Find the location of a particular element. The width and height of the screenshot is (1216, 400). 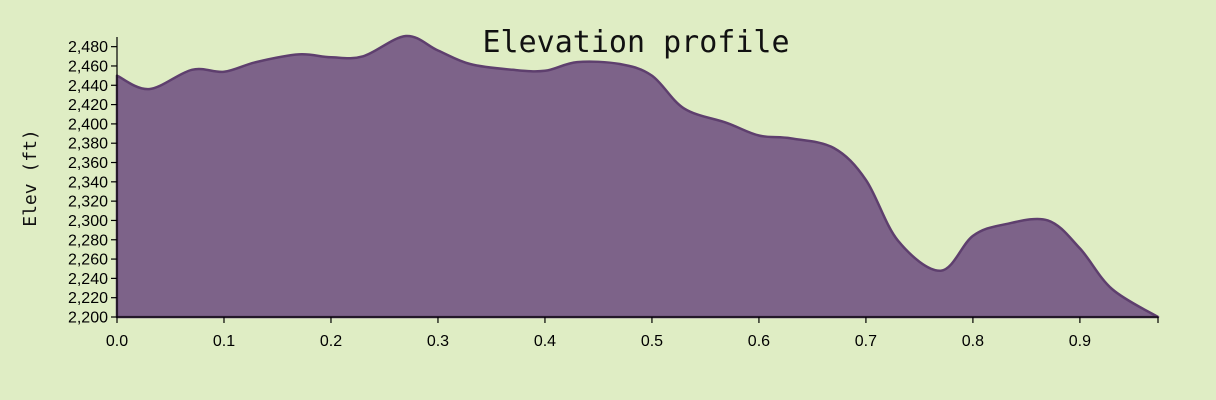

x-axis-ticks: 0.0 0.1 0.2 0.3 0.4 0.5 0.6 0.7 0.8 0.9 is located at coordinates (632, 333).